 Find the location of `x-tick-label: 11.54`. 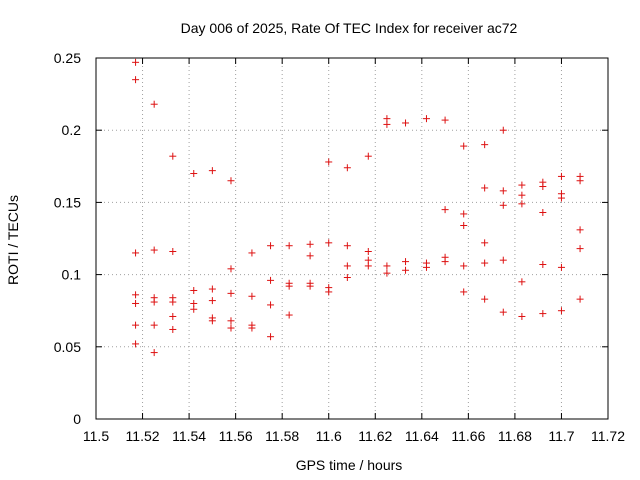

x-tick-label: 11.54 is located at coordinates (189, 436).